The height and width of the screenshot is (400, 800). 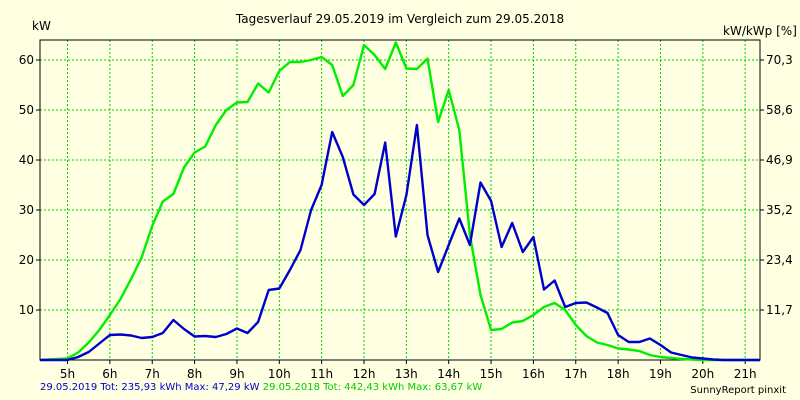 What do you see at coordinates (26, 160) in the screenshot?
I see `y-tick-label-left: 40` at bounding box center [26, 160].